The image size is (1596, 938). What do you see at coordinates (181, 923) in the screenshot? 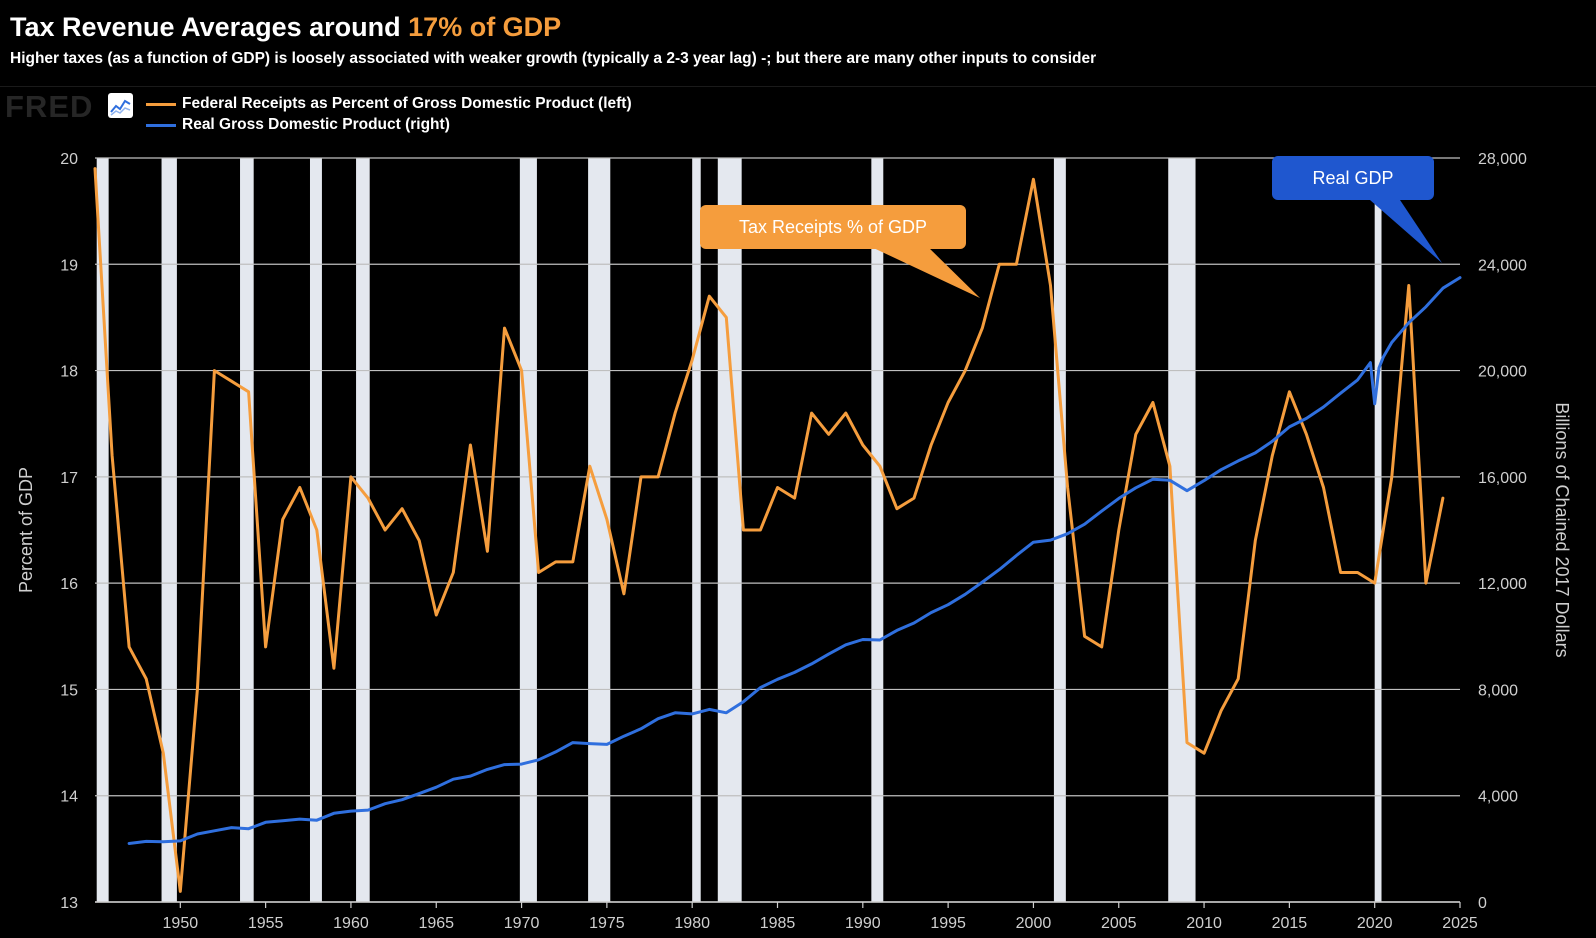
I see `x-tick-label: 1950` at bounding box center [181, 923].